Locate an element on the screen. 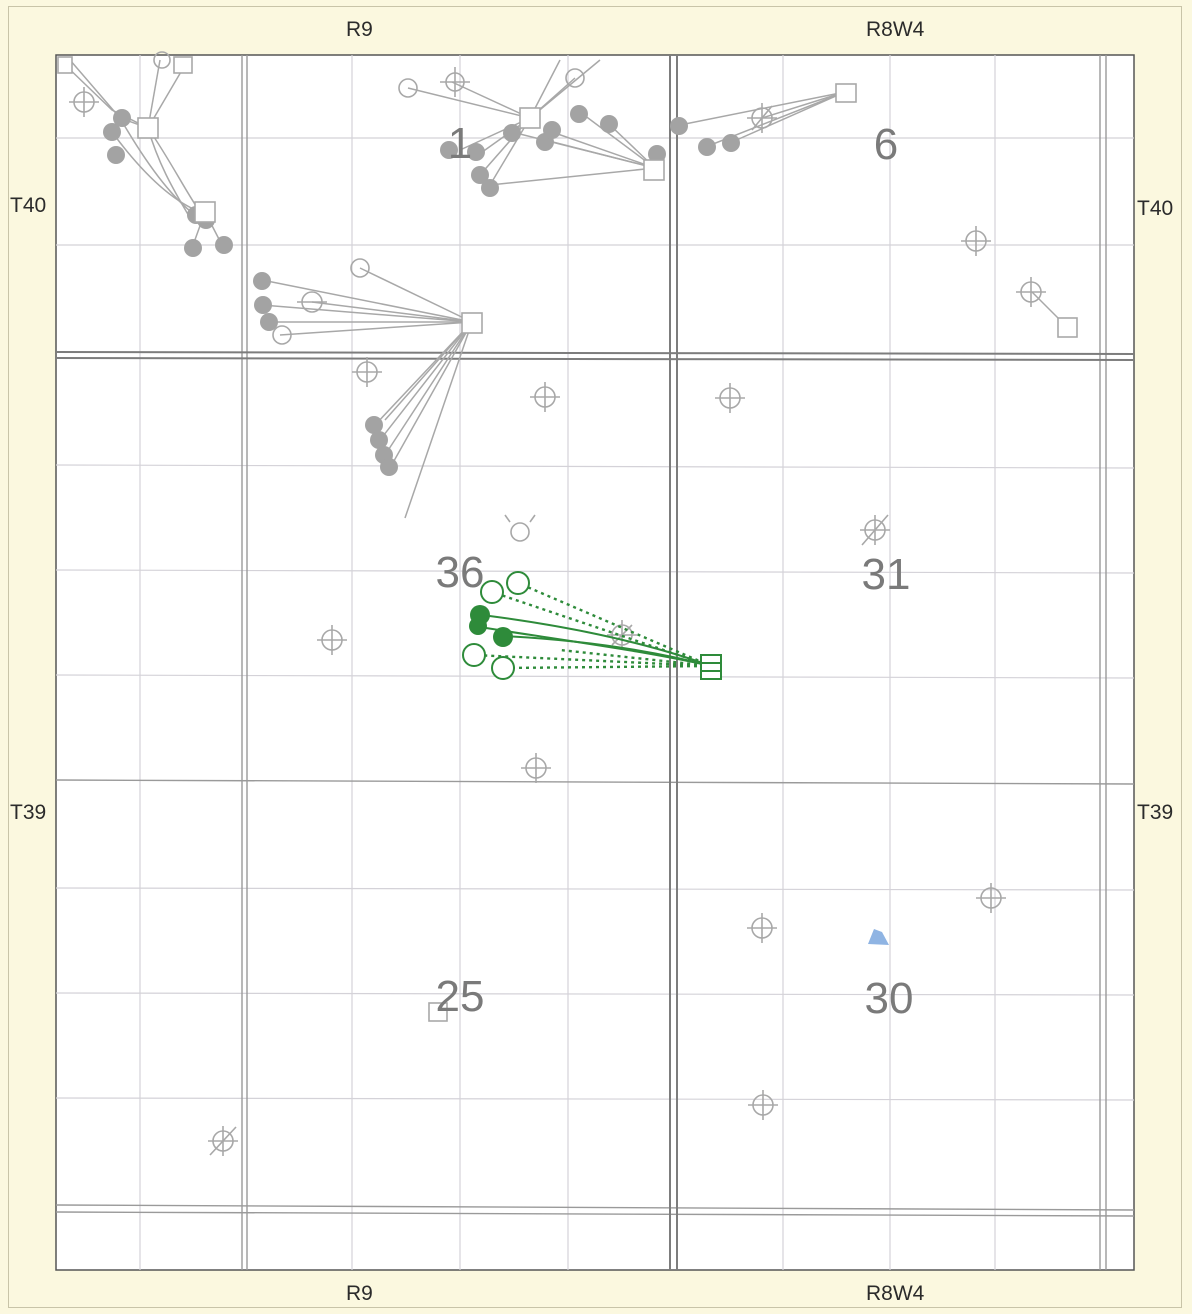 The image size is (1192, 1314). township-label-left-lower: T39 is located at coordinates (28, 812).